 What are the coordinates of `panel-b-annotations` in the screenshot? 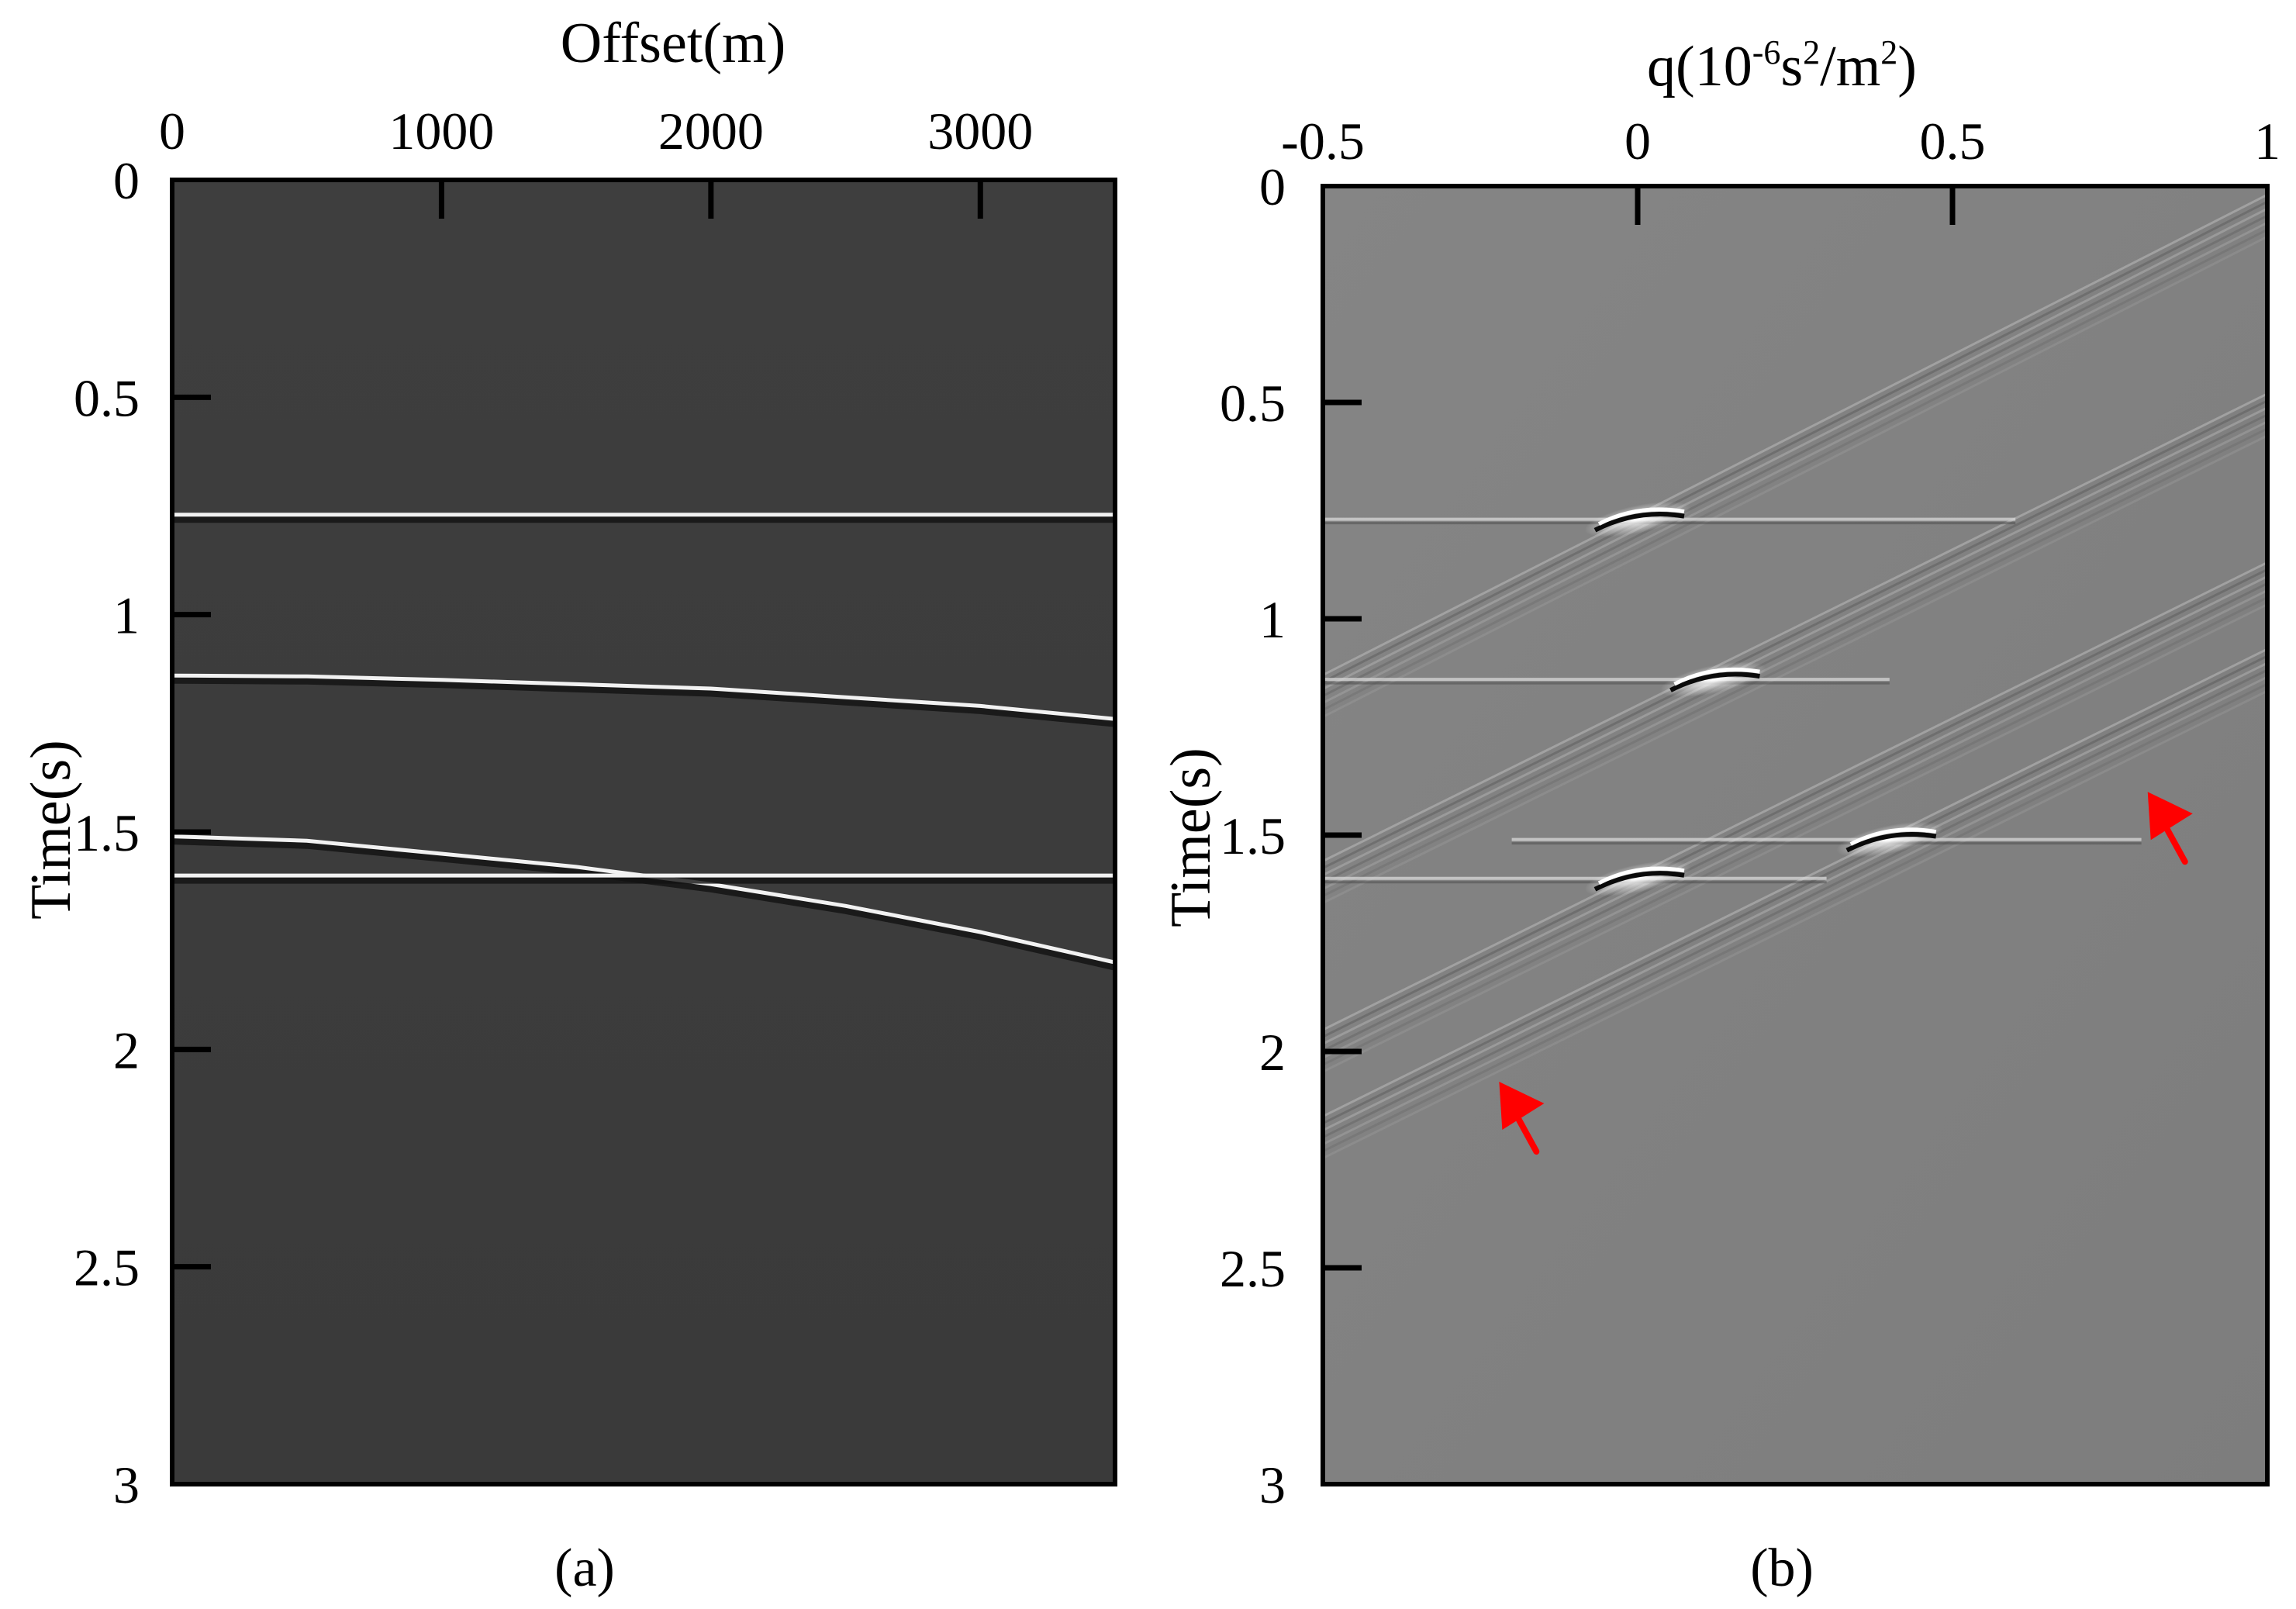 It's located at (1846, 974).